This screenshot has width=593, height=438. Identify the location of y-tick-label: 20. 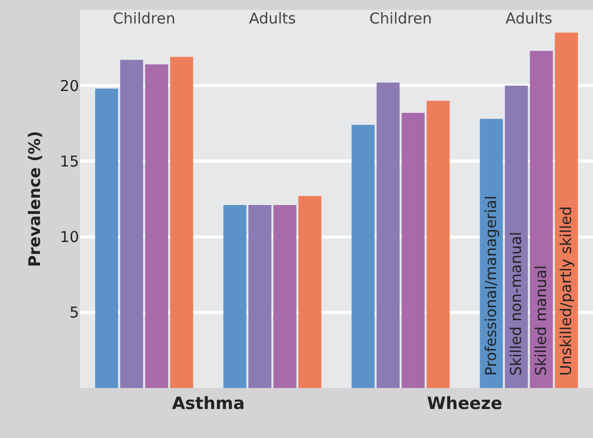
(69, 85).